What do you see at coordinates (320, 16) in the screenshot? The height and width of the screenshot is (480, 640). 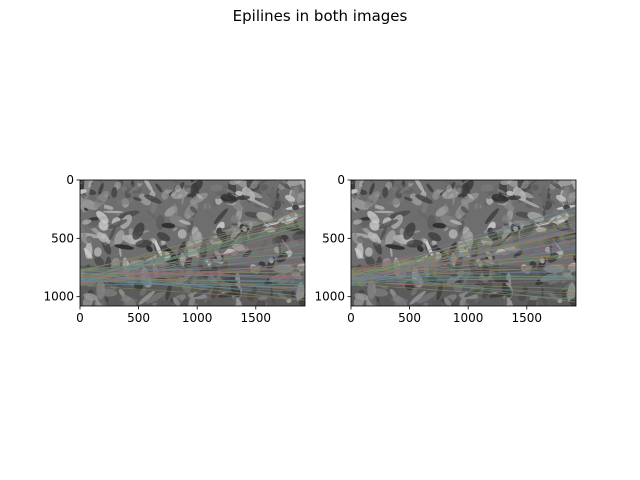 I see `figure-title: Epilines in both images` at bounding box center [320, 16].